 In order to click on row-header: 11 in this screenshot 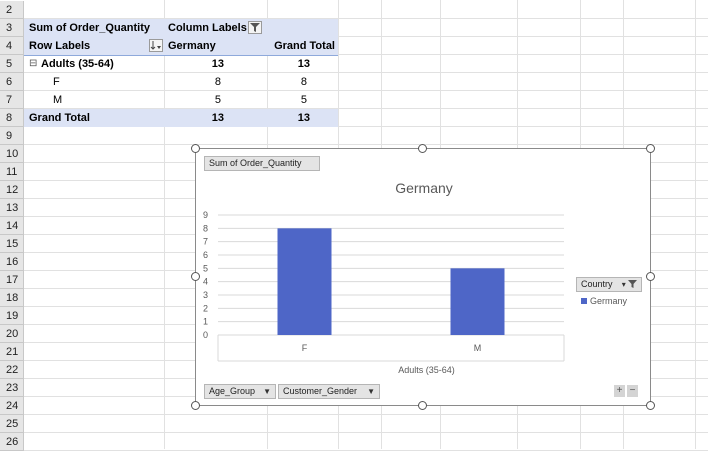, I will do `click(12, 172)`.